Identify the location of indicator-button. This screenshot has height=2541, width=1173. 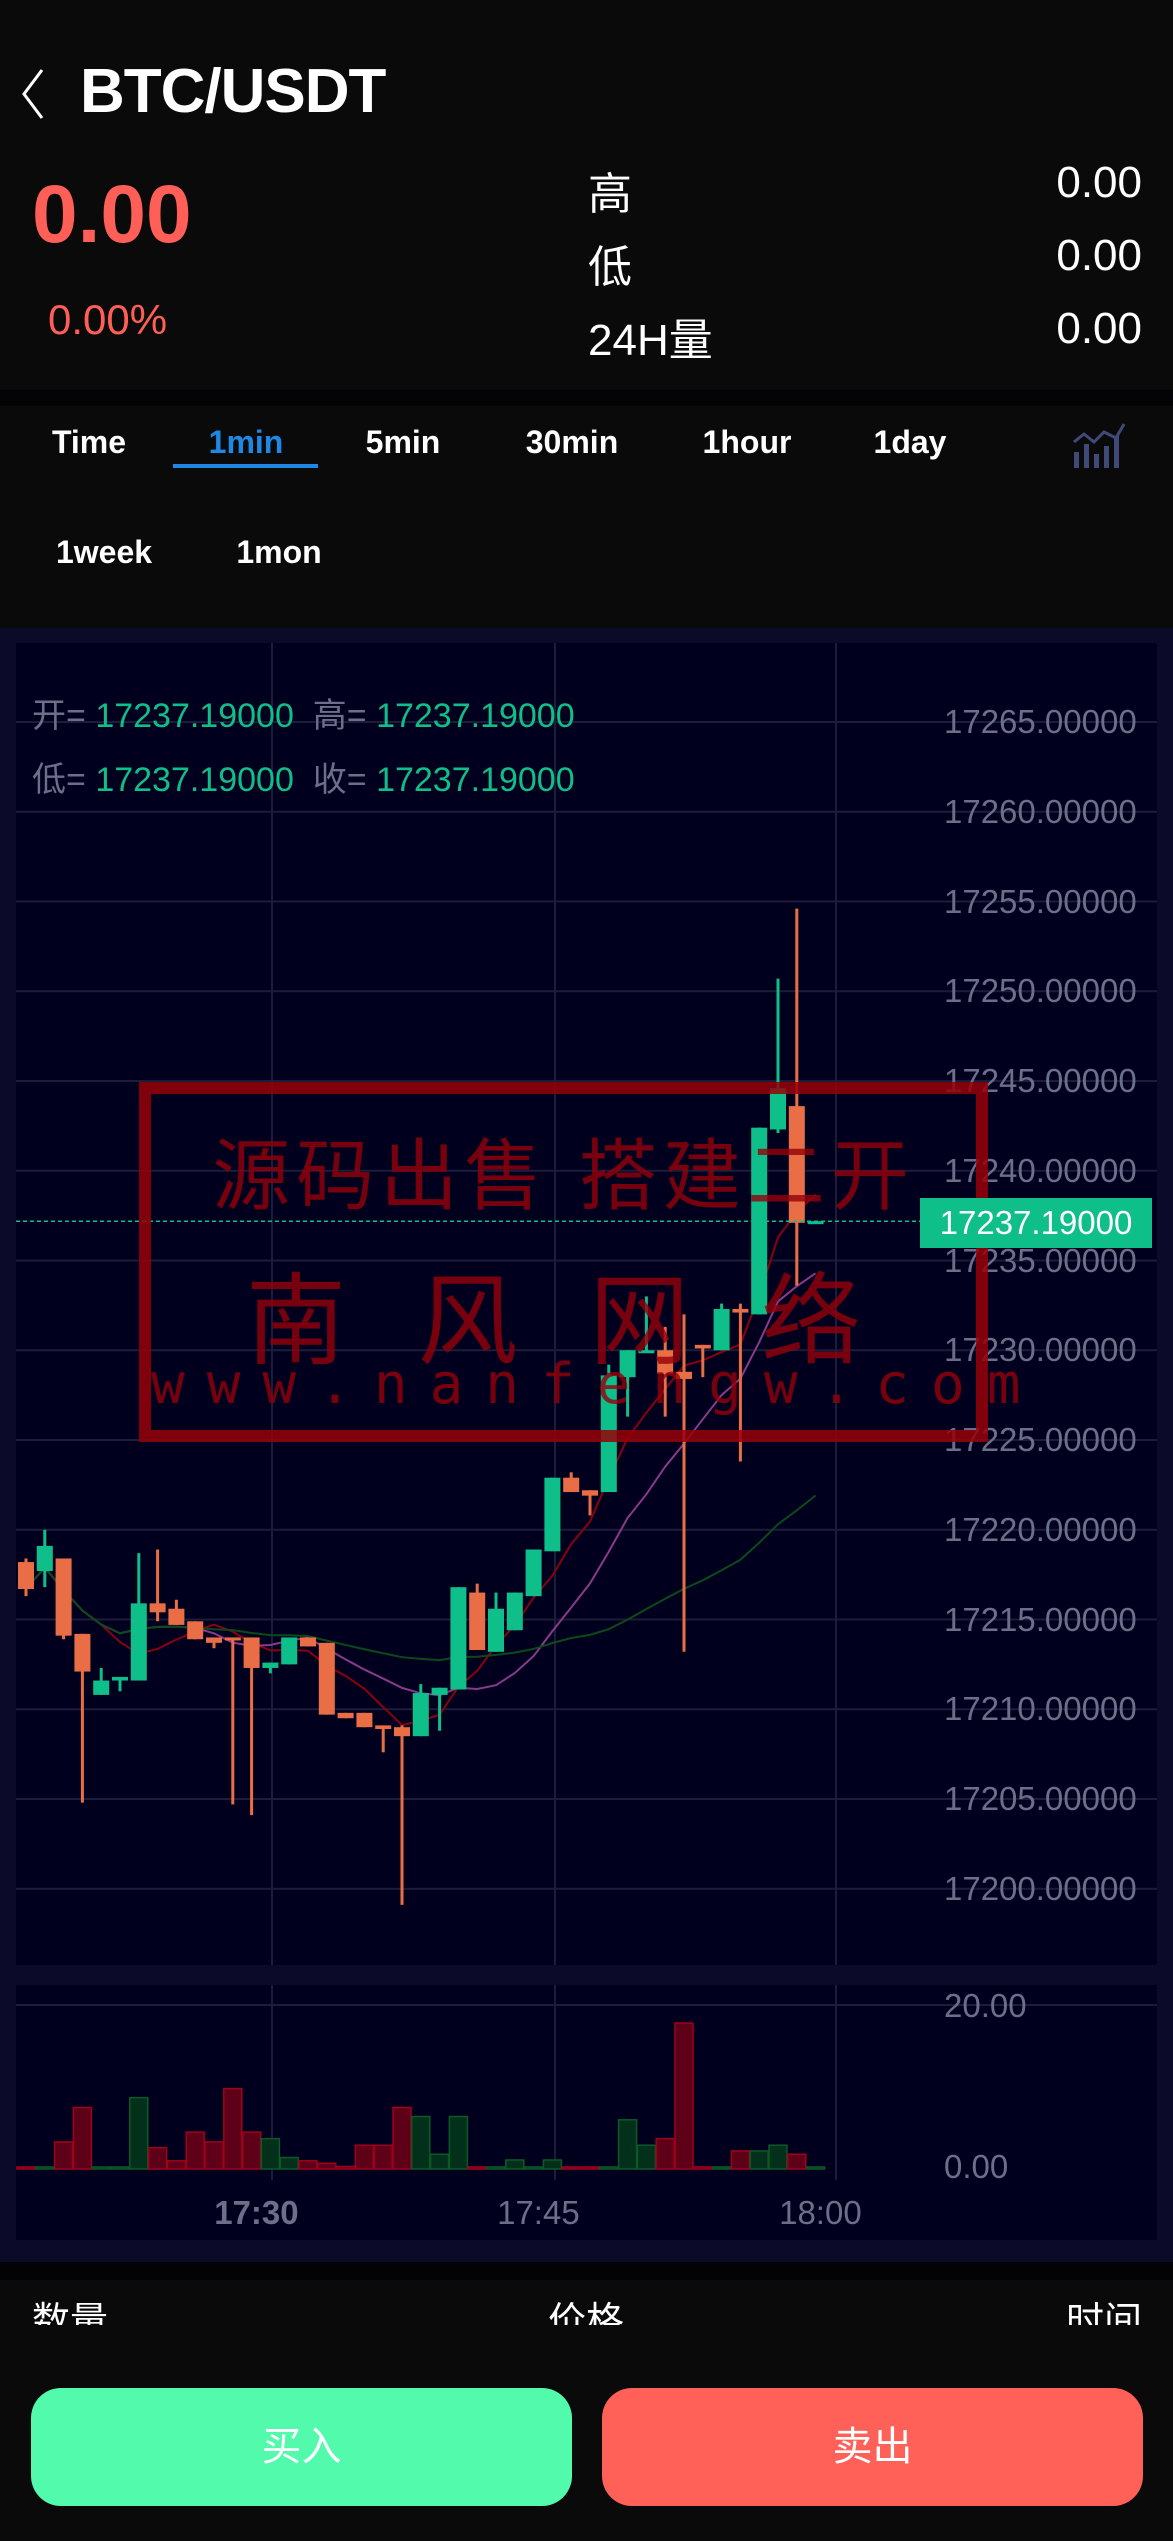
(1100, 447).